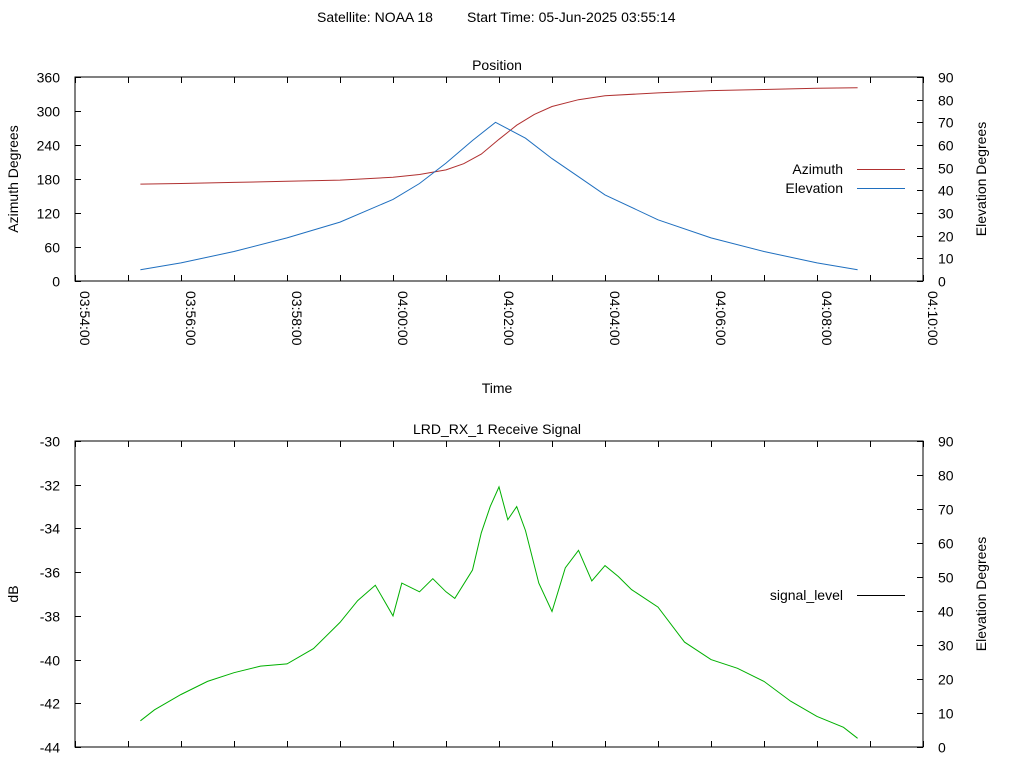 The width and height of the screenshot is (1024, 768). I want to click on signal-y2-axis-title: Elevation Degrees, so click(981, 594).